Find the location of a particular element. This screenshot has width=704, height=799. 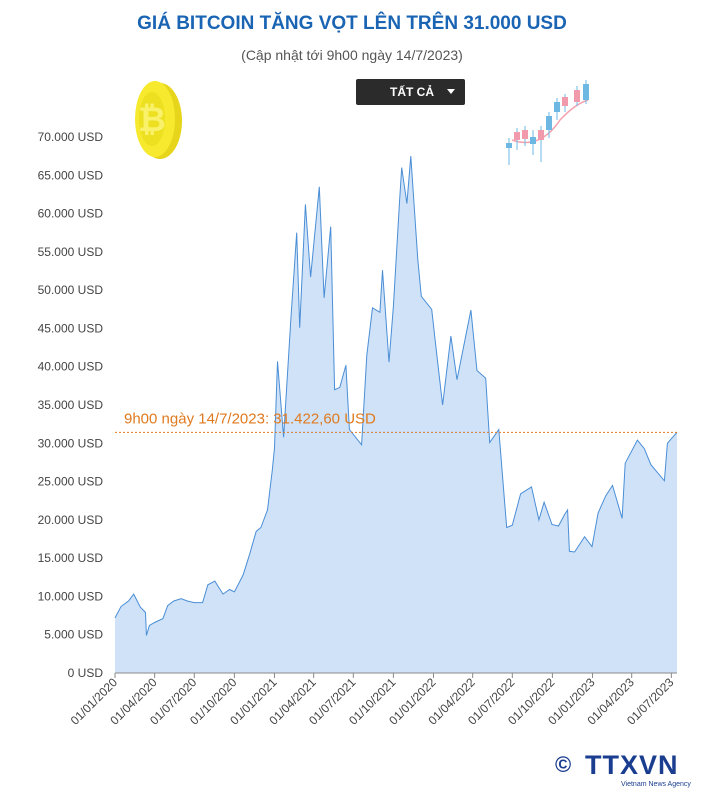

chevron-down-icon is located at coordinates (451, 91).